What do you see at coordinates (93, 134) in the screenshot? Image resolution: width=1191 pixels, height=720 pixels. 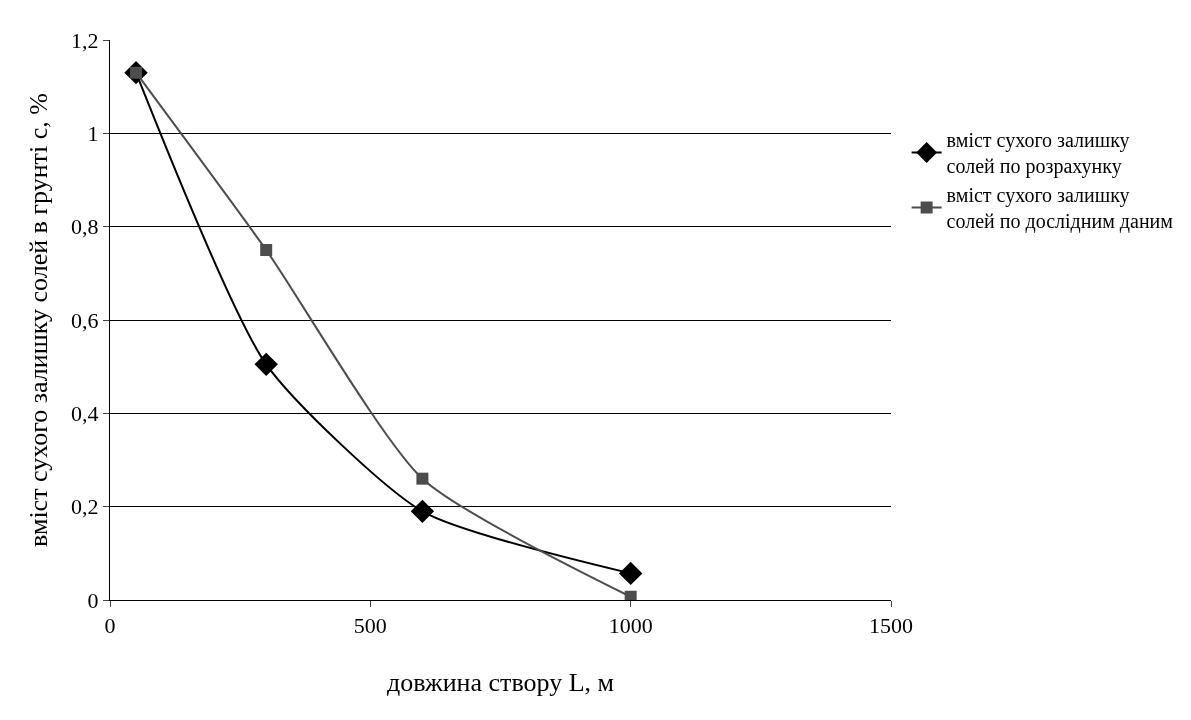 I see `y-tick-label: 1` at bounding box center [93, 134].